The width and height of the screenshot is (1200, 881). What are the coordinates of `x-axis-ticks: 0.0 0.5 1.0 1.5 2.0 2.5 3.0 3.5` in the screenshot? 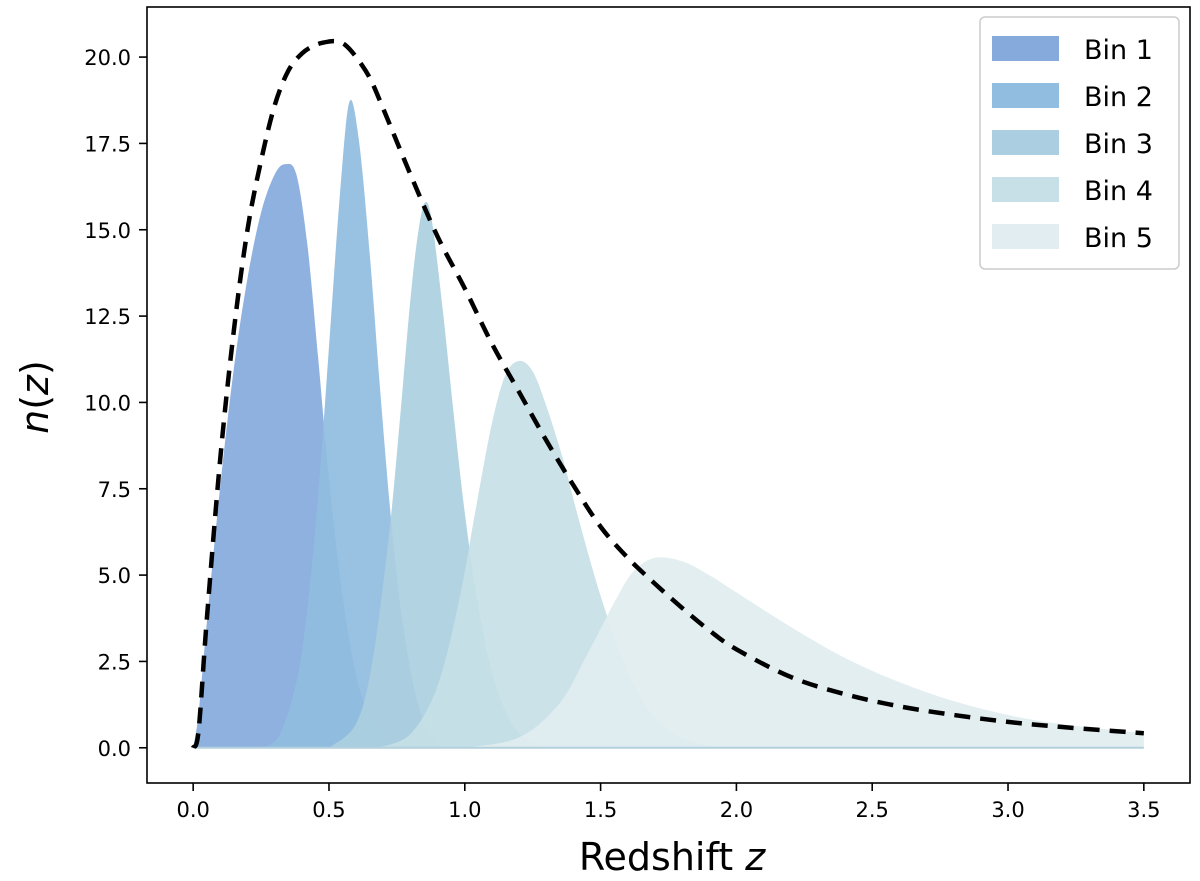 It's located at (668, 802).